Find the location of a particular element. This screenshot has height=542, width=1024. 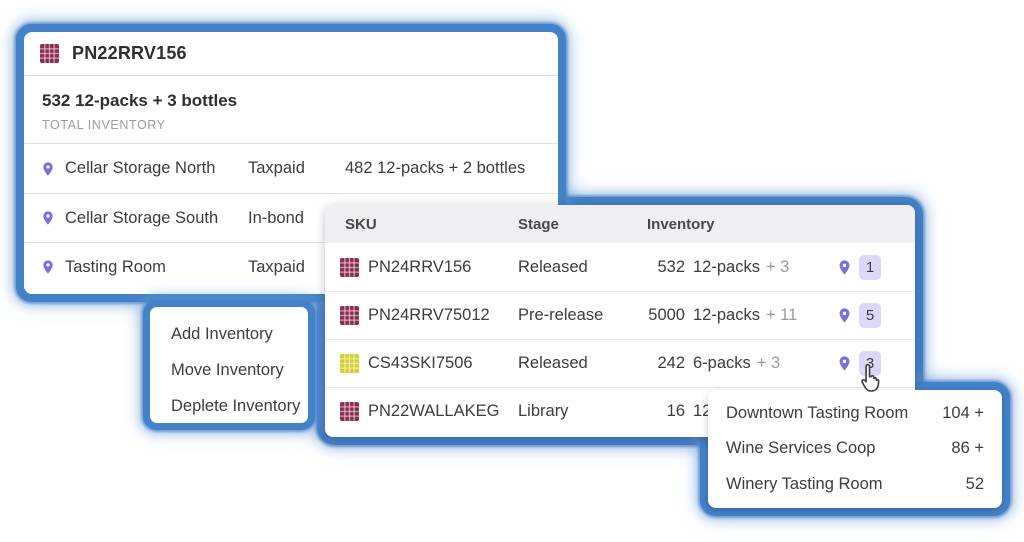

location-stage: In-bond is located at coordinates (276, 217).